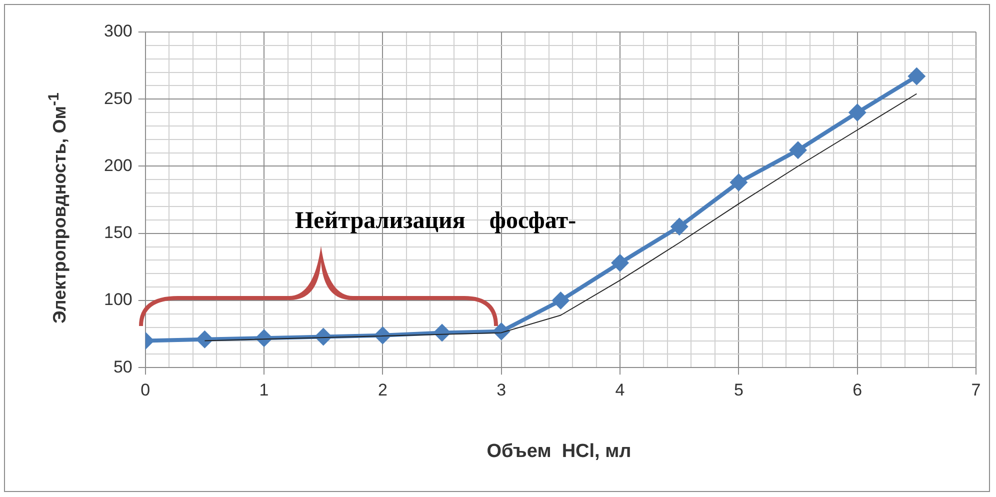 Image resolution: width=996 pixels, height=497 pixels. I want to click on x-tick-label: 6, so click(857, 390).